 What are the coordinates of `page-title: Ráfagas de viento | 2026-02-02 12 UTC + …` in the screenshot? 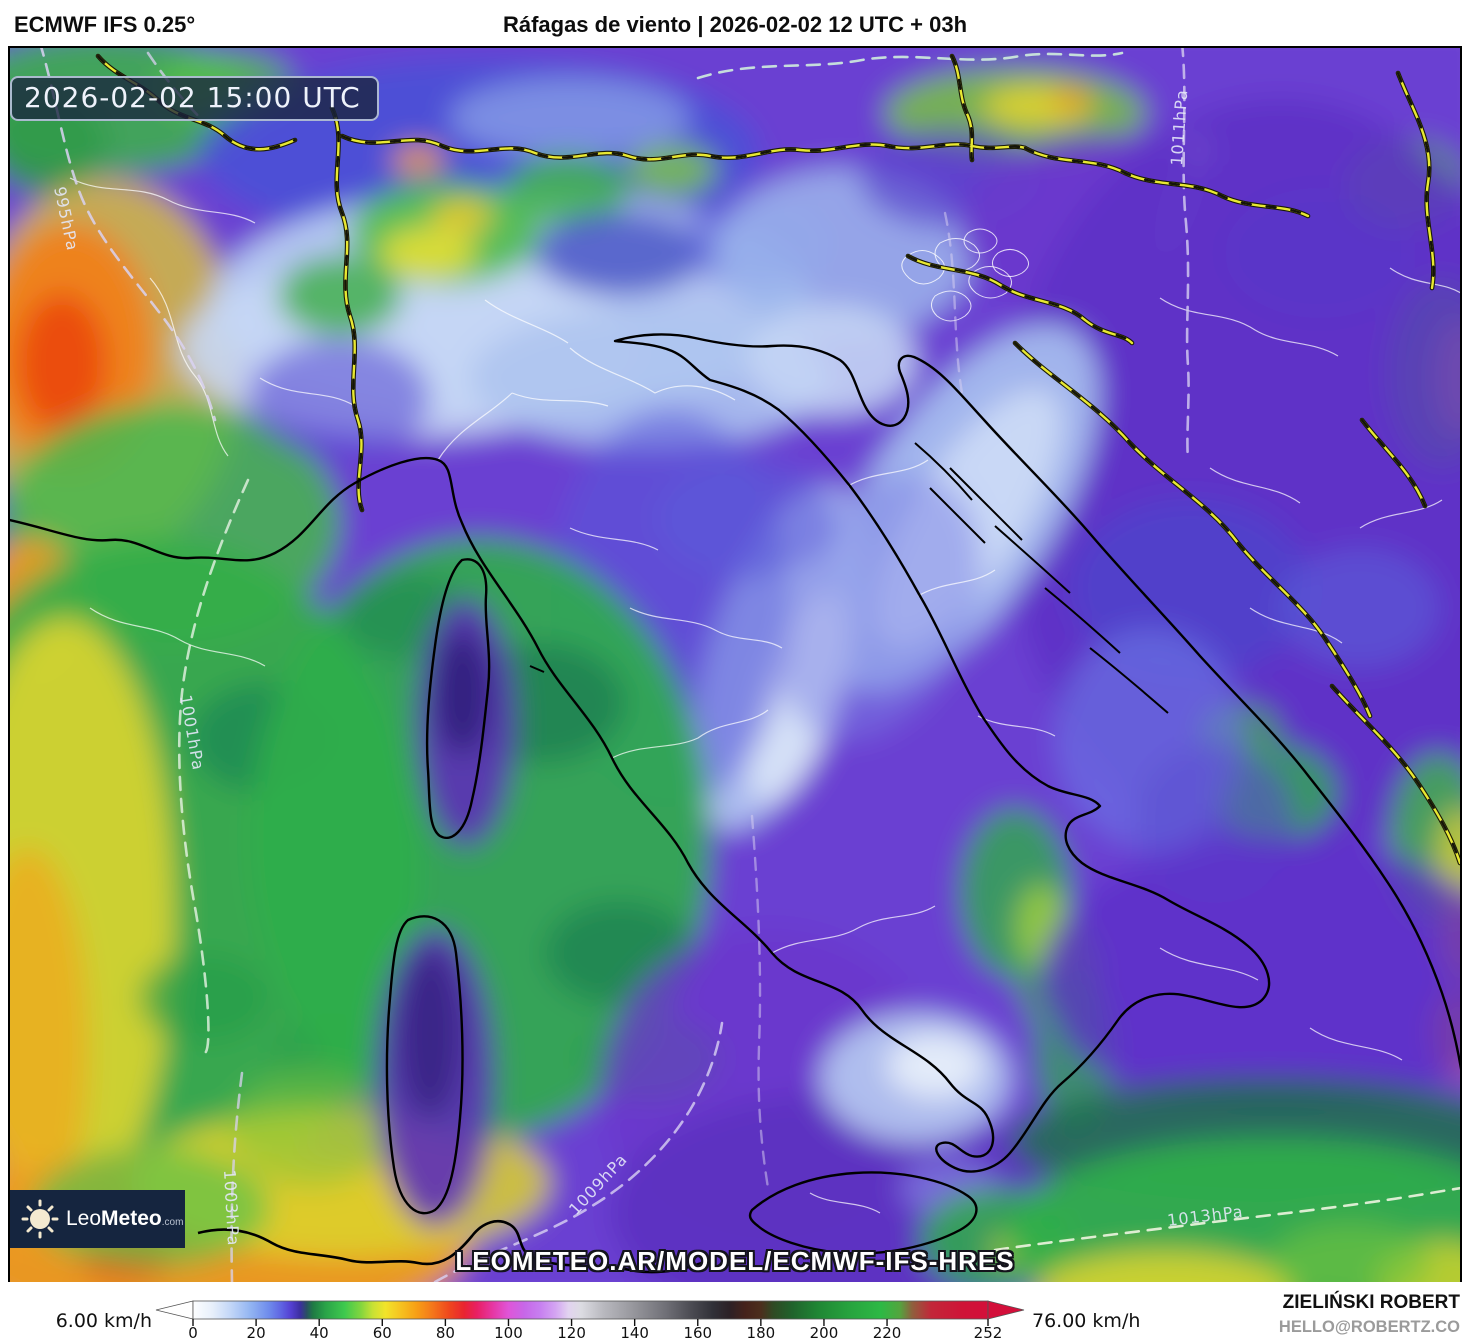 It's located at (735, 24).